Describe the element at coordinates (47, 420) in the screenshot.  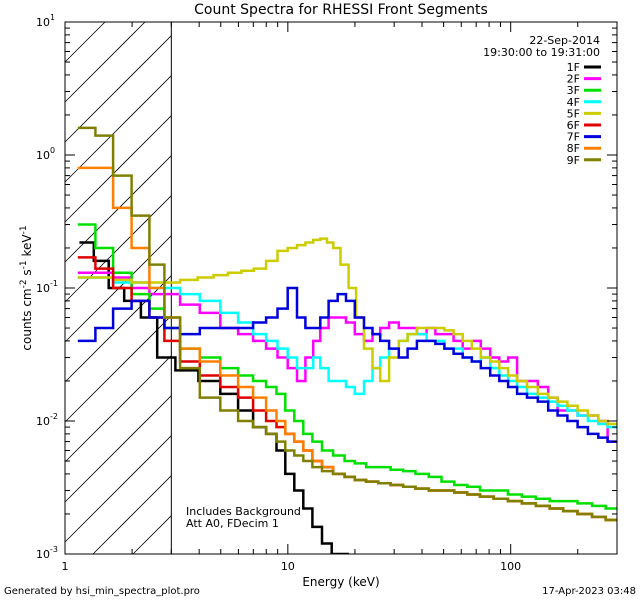
I see `y-tick-label: 10⁻²` at that location.